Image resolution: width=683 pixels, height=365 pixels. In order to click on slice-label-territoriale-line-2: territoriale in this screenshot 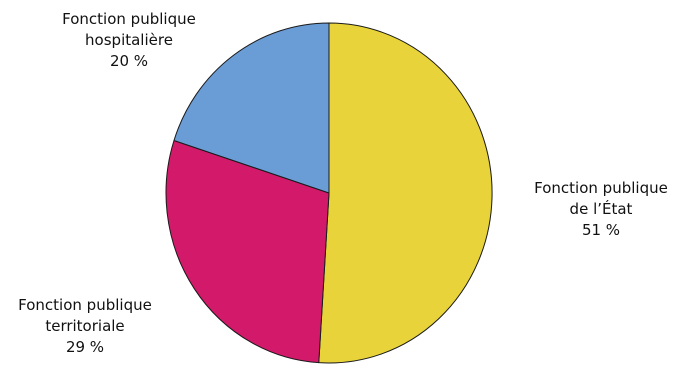, I will do `click(85, 326)`.